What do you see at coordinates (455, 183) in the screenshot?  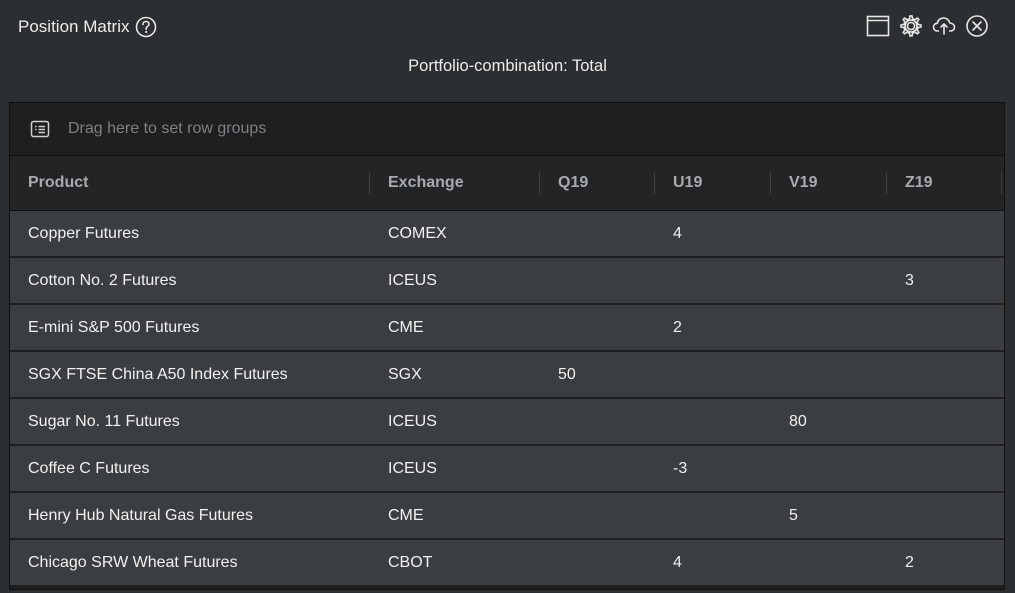 I see `column-header-exchange: Exchange` at bounding box center [455, 183].